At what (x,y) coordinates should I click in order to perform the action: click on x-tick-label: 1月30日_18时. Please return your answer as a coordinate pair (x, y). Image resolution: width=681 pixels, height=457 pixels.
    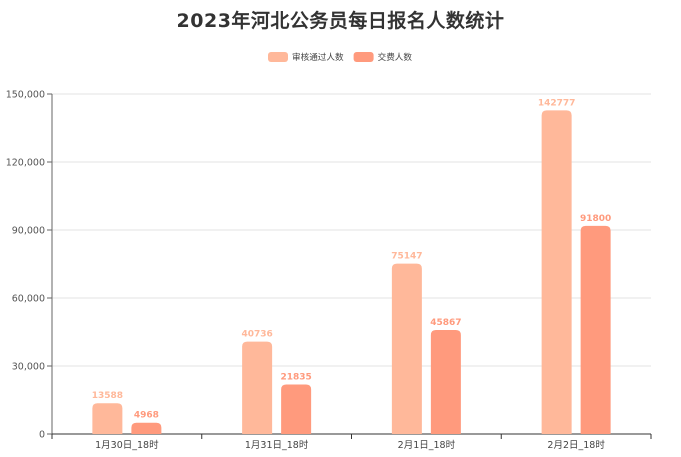
    Looking at the image, I should click on (127, 445).